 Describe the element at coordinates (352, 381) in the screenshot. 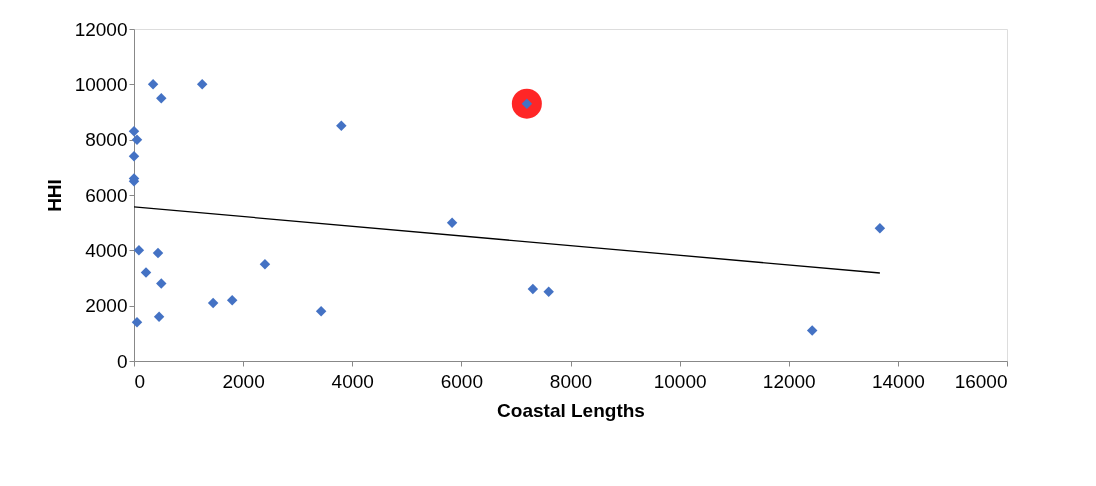

I see `x-tick-label: 4000` at that location.